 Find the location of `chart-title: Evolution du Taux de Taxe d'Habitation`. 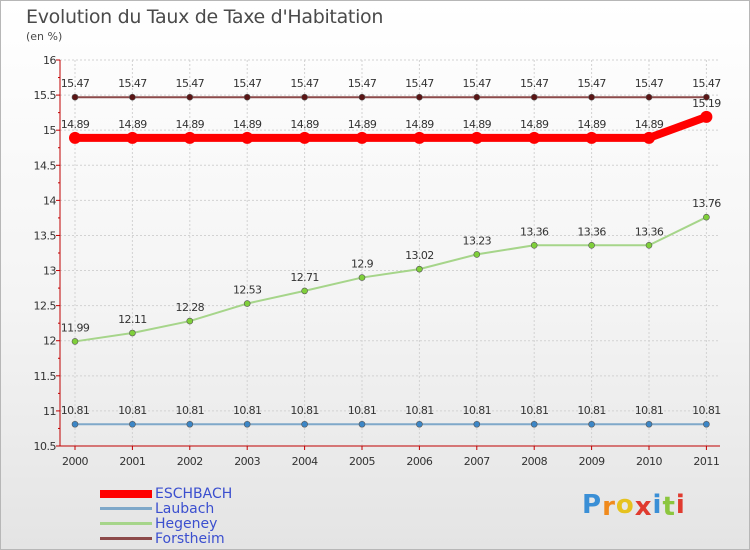

chart-title: Evolution du Taux de Taxe d'Habitation is located at coordinates (205, 17).